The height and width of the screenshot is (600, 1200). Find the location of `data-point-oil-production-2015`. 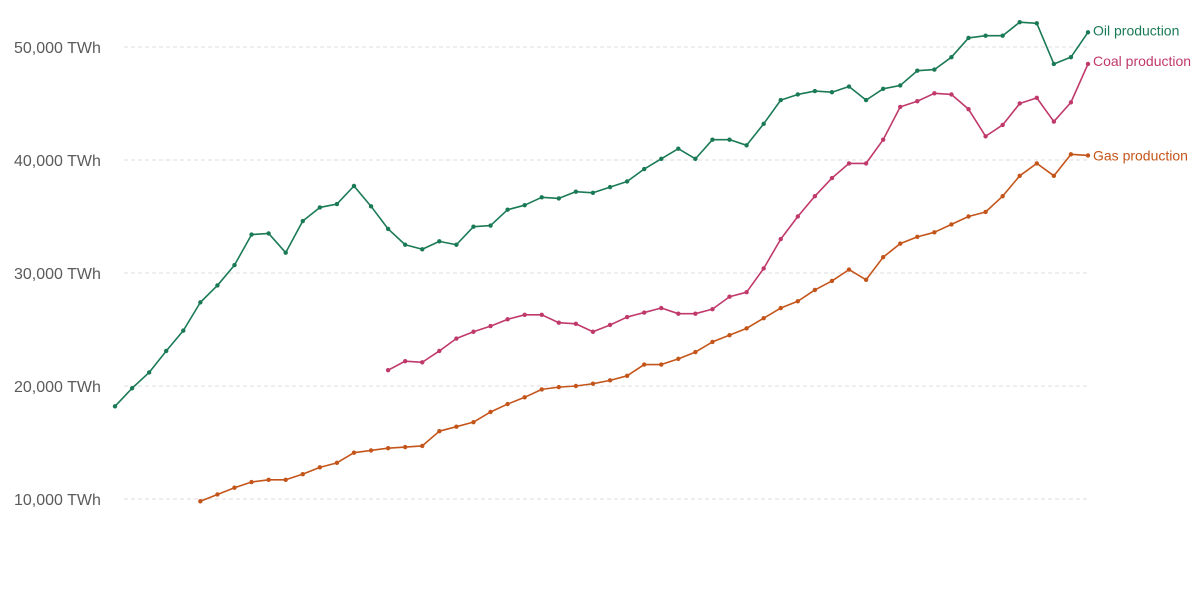

data-point-oil-production-2015 is located at coordinates (968, 38).